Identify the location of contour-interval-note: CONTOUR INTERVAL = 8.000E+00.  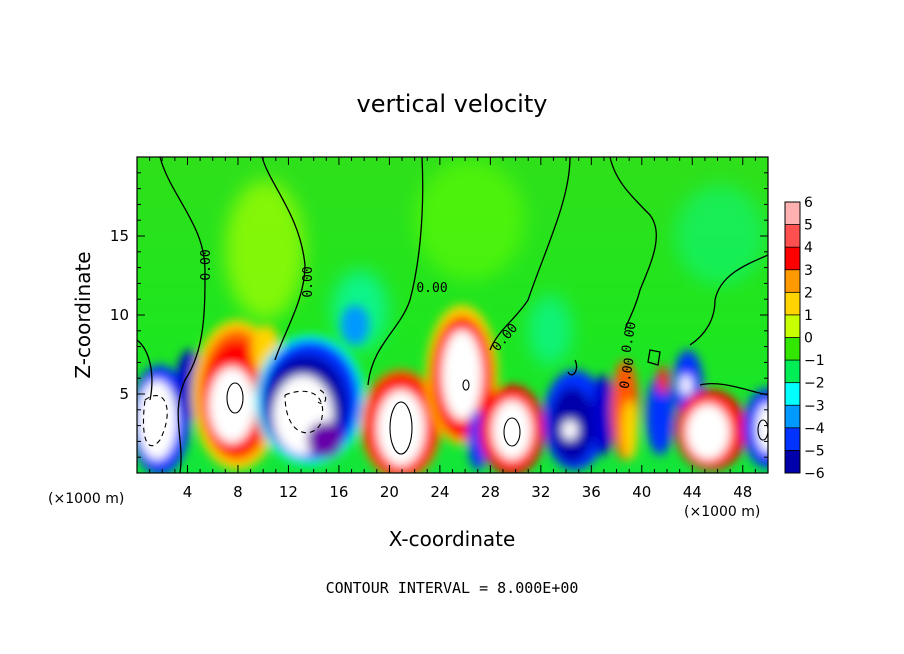
(452, 588).